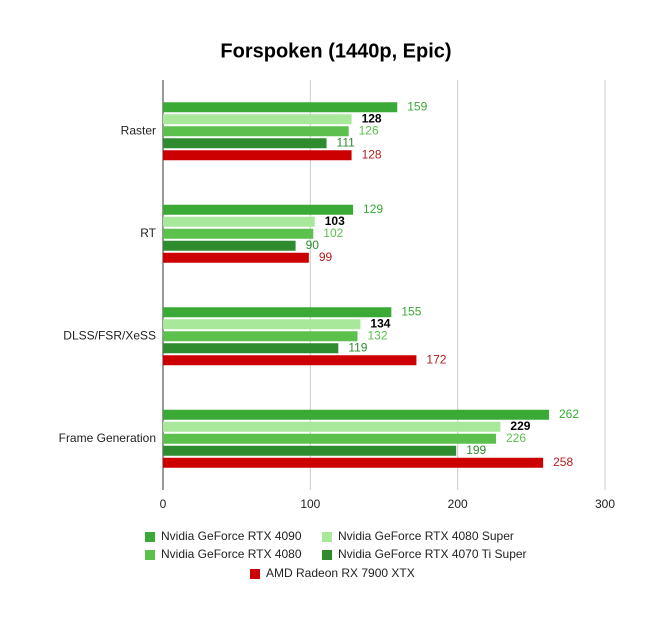 Image resolution: width=672 pixels, height=624 pixels. Describe the element at coordinates (313, 245) in the screenshot. I see `value-label: 90` at that location.